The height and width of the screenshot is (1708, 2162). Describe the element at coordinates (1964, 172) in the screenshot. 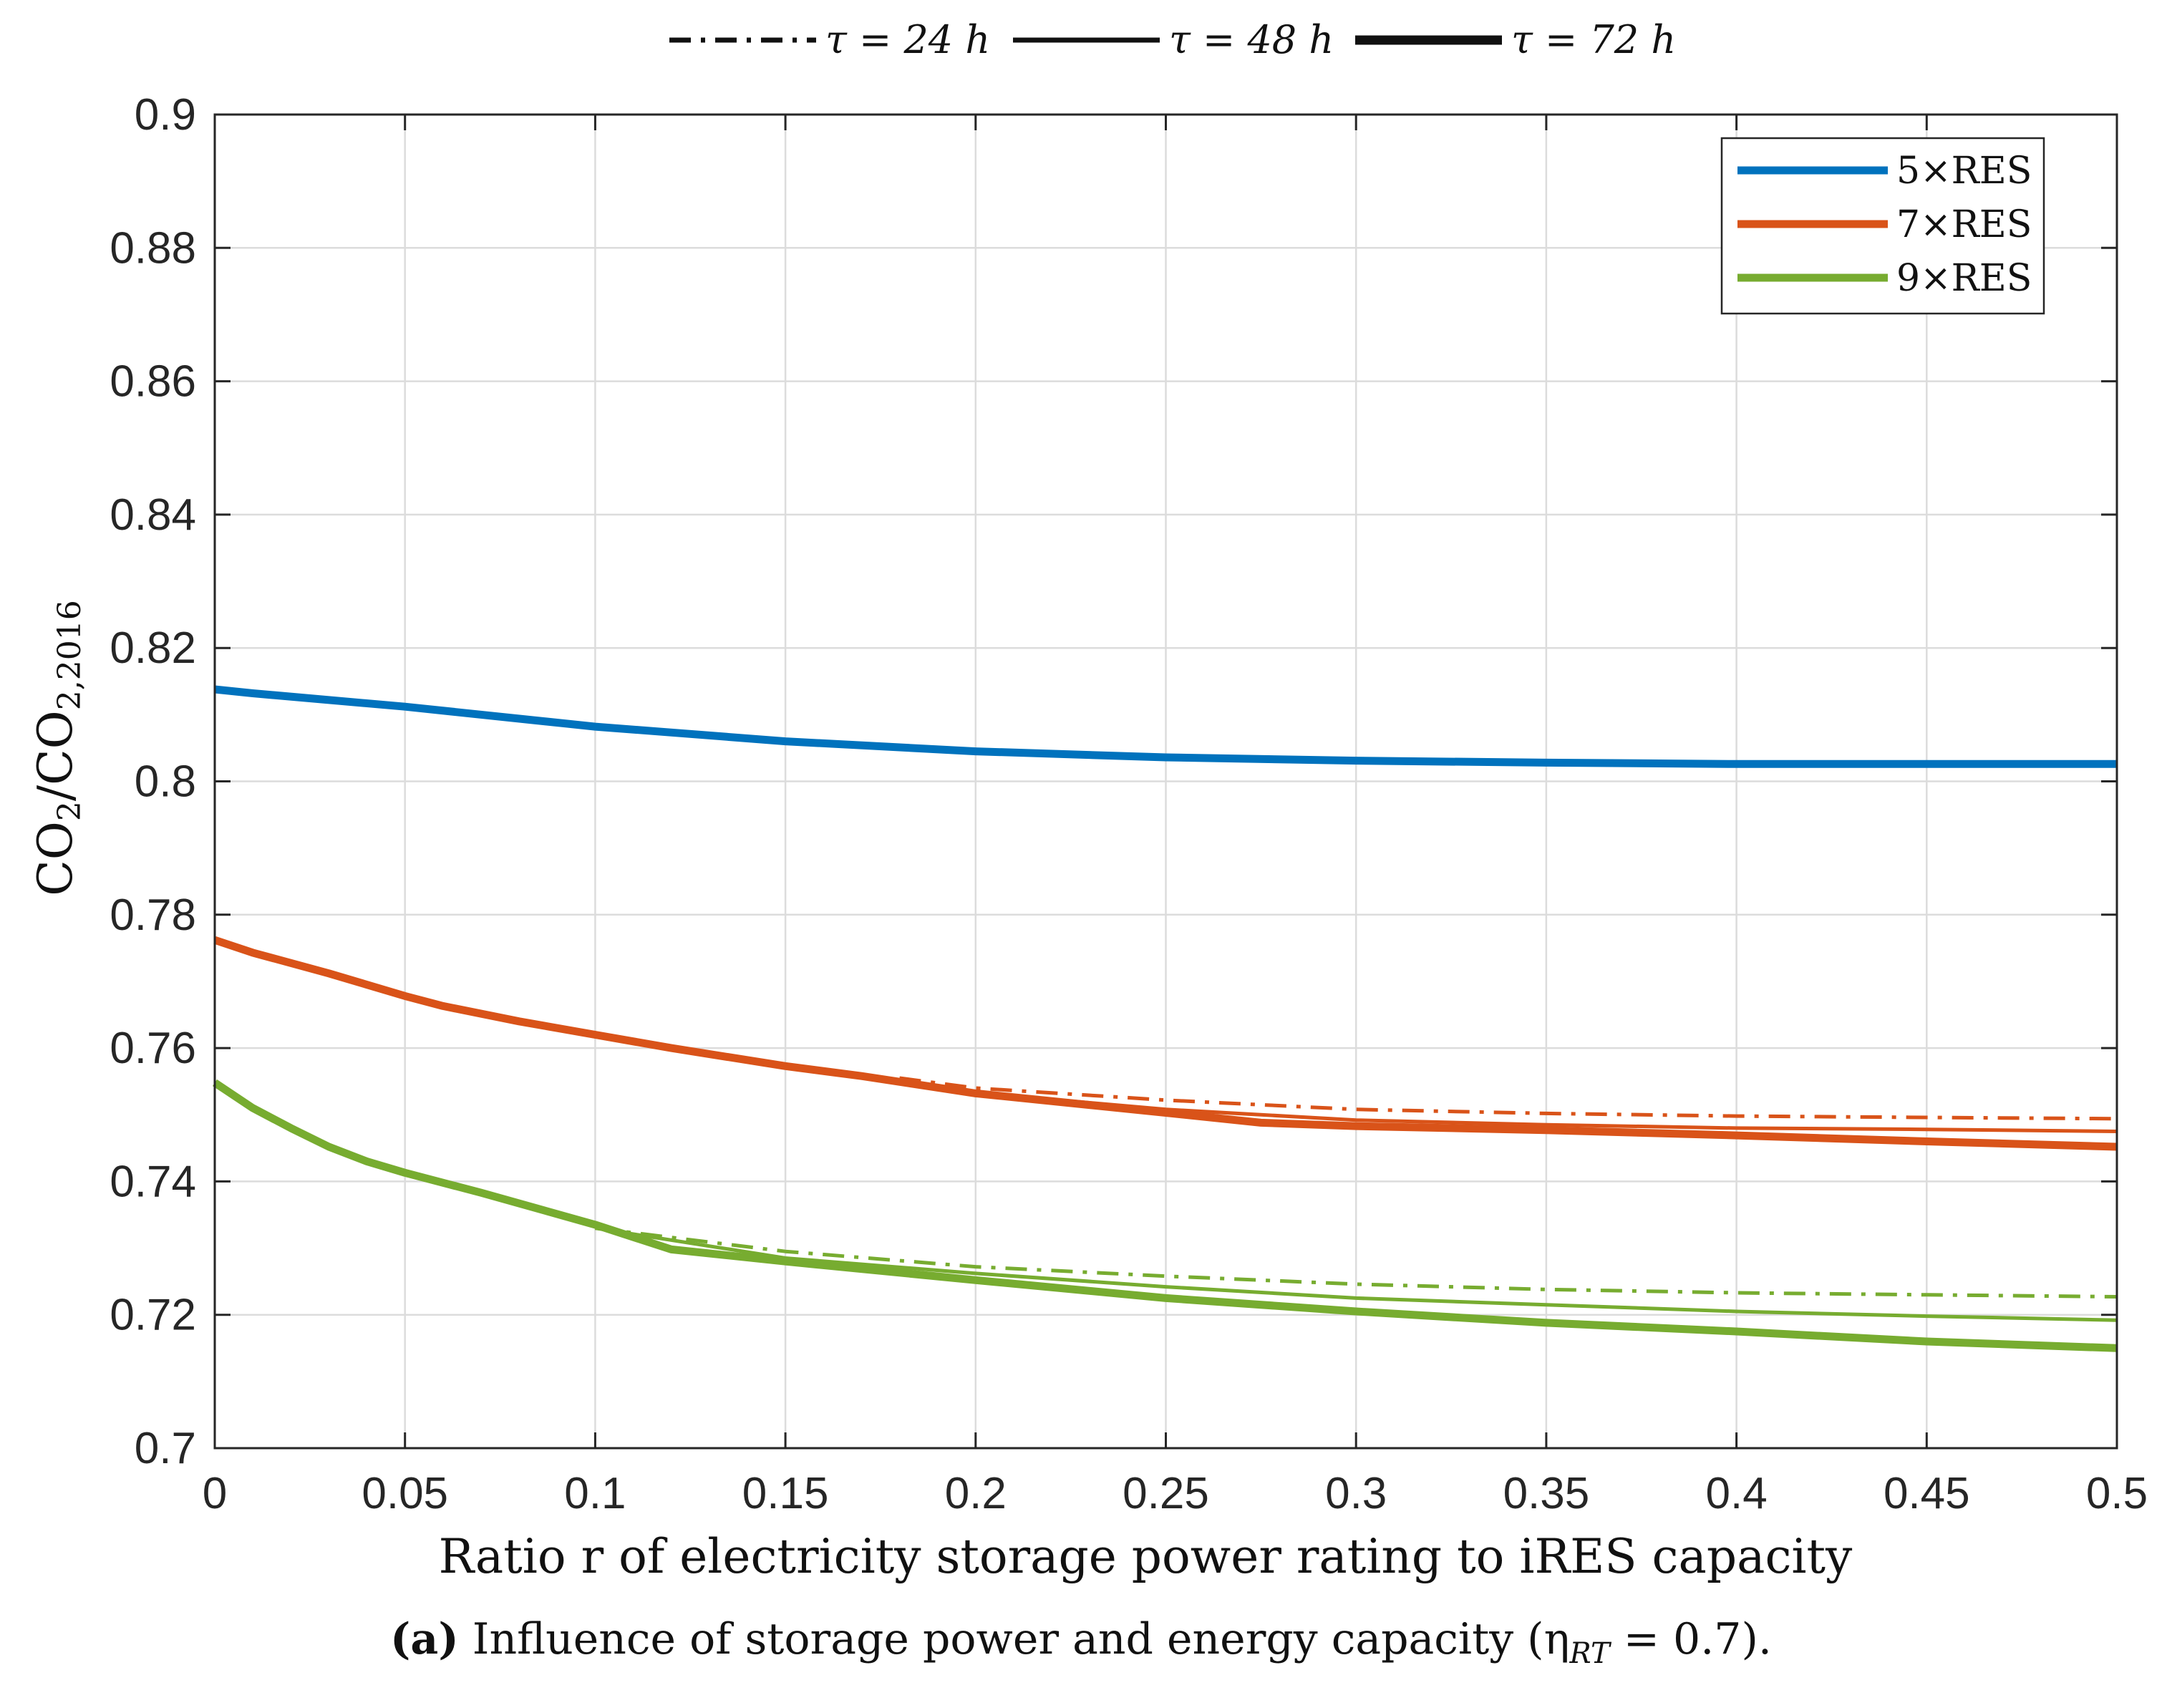

I see `legend-label: 5×RES` at that location.